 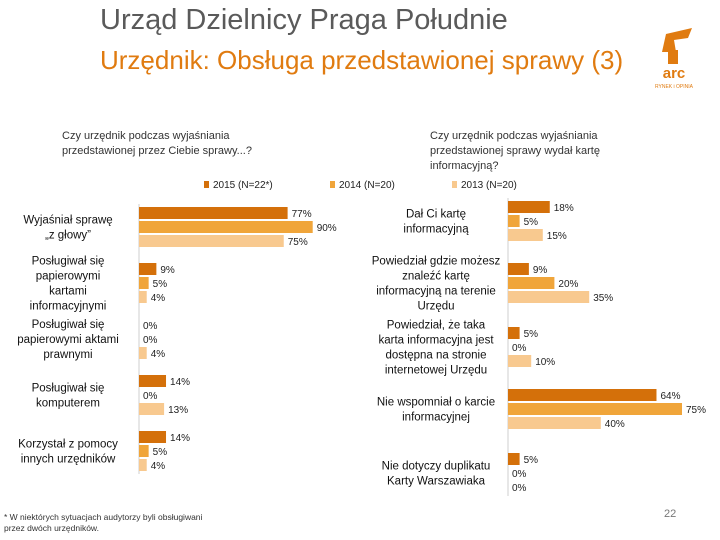 I want to click on data-label-right: 15%, so click(x=557, y=236).